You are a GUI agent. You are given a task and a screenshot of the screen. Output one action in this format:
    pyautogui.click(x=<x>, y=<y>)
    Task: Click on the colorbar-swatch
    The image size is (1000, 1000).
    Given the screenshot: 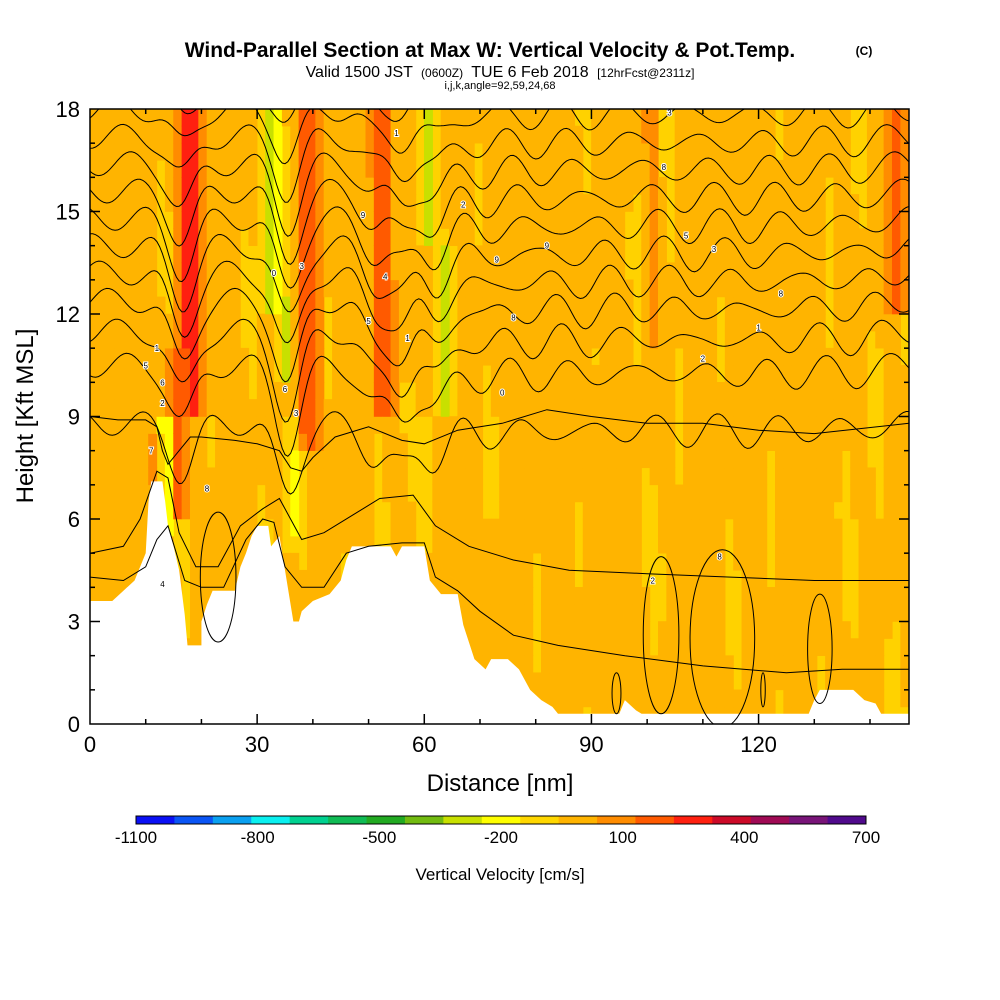 What is the action you would take?
    pyautogui.click(x=616, y=820)
    